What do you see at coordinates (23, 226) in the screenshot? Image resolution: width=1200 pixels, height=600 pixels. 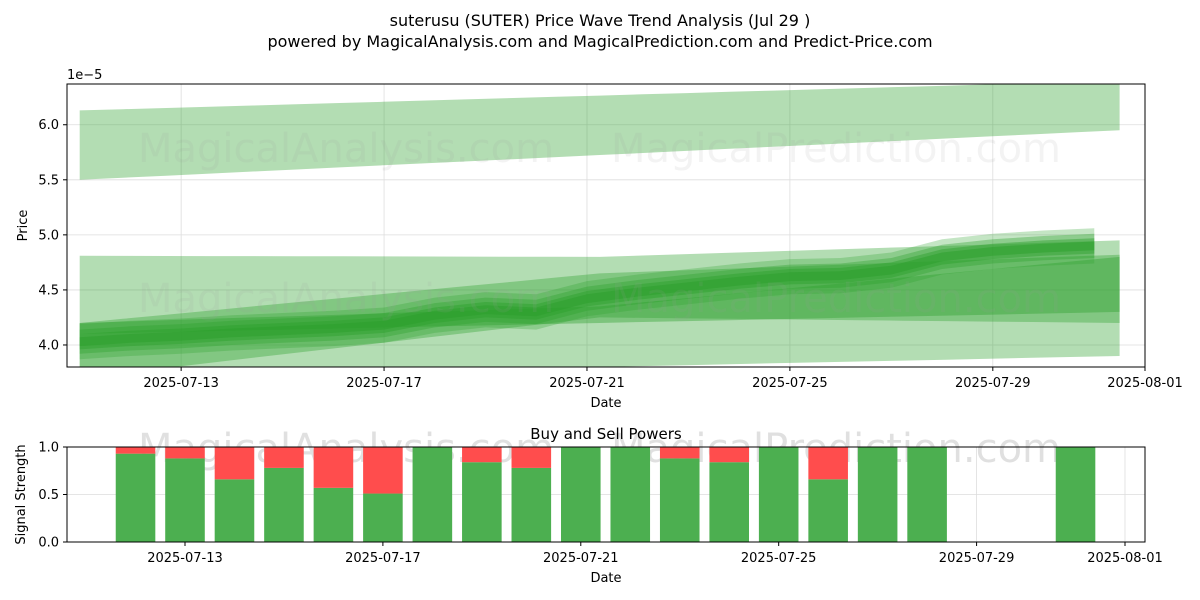 I see `y-axis-label: Price` at bounding box center [23, 226].